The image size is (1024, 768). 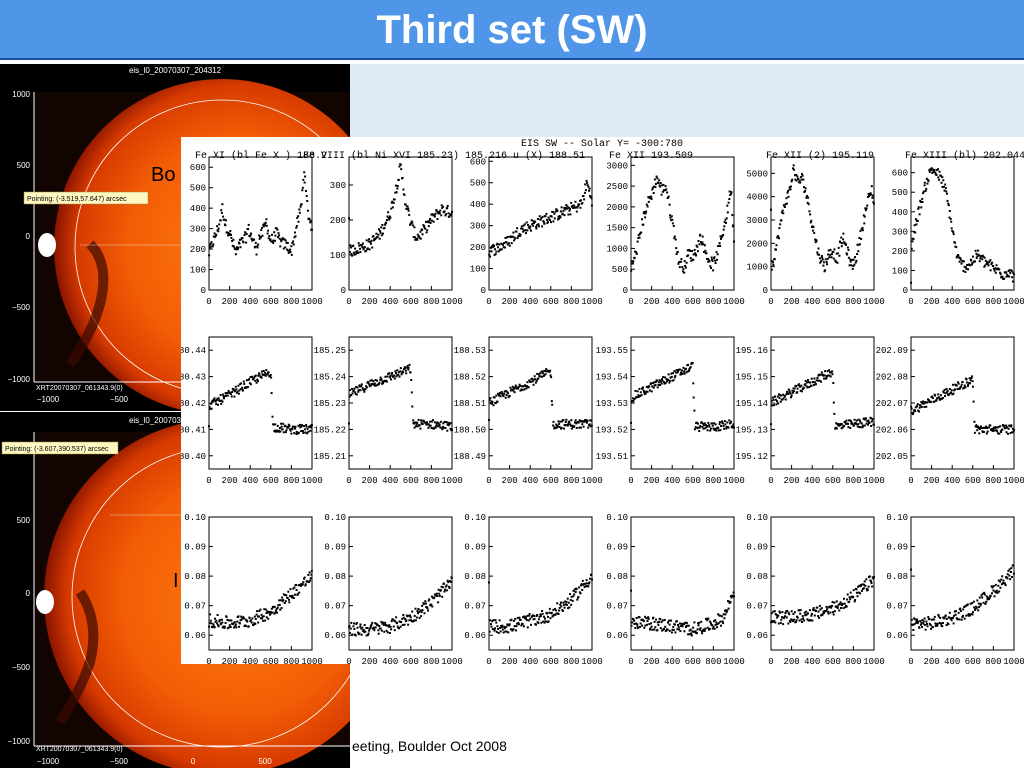 What do you see at coordinates (791, 302) in the screenshot?
I see `x-tick-label: 200` at bounding box center [791, 302].